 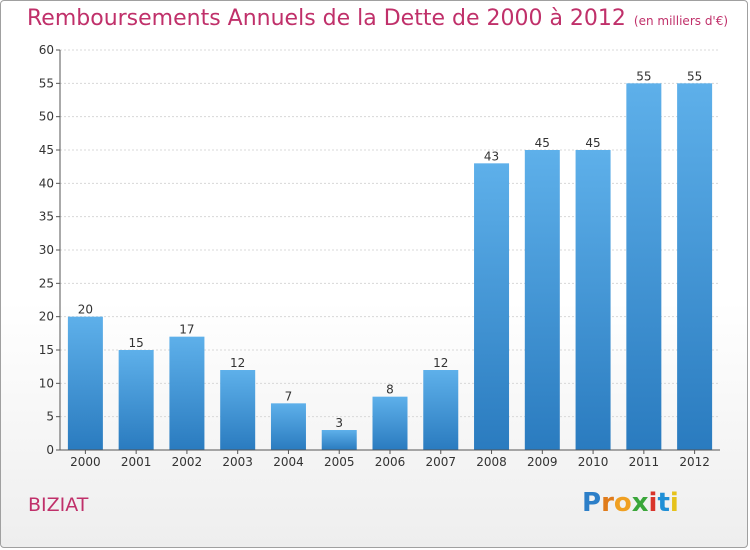 I want to click on logo-letter: o, so click(x=622, y=503).